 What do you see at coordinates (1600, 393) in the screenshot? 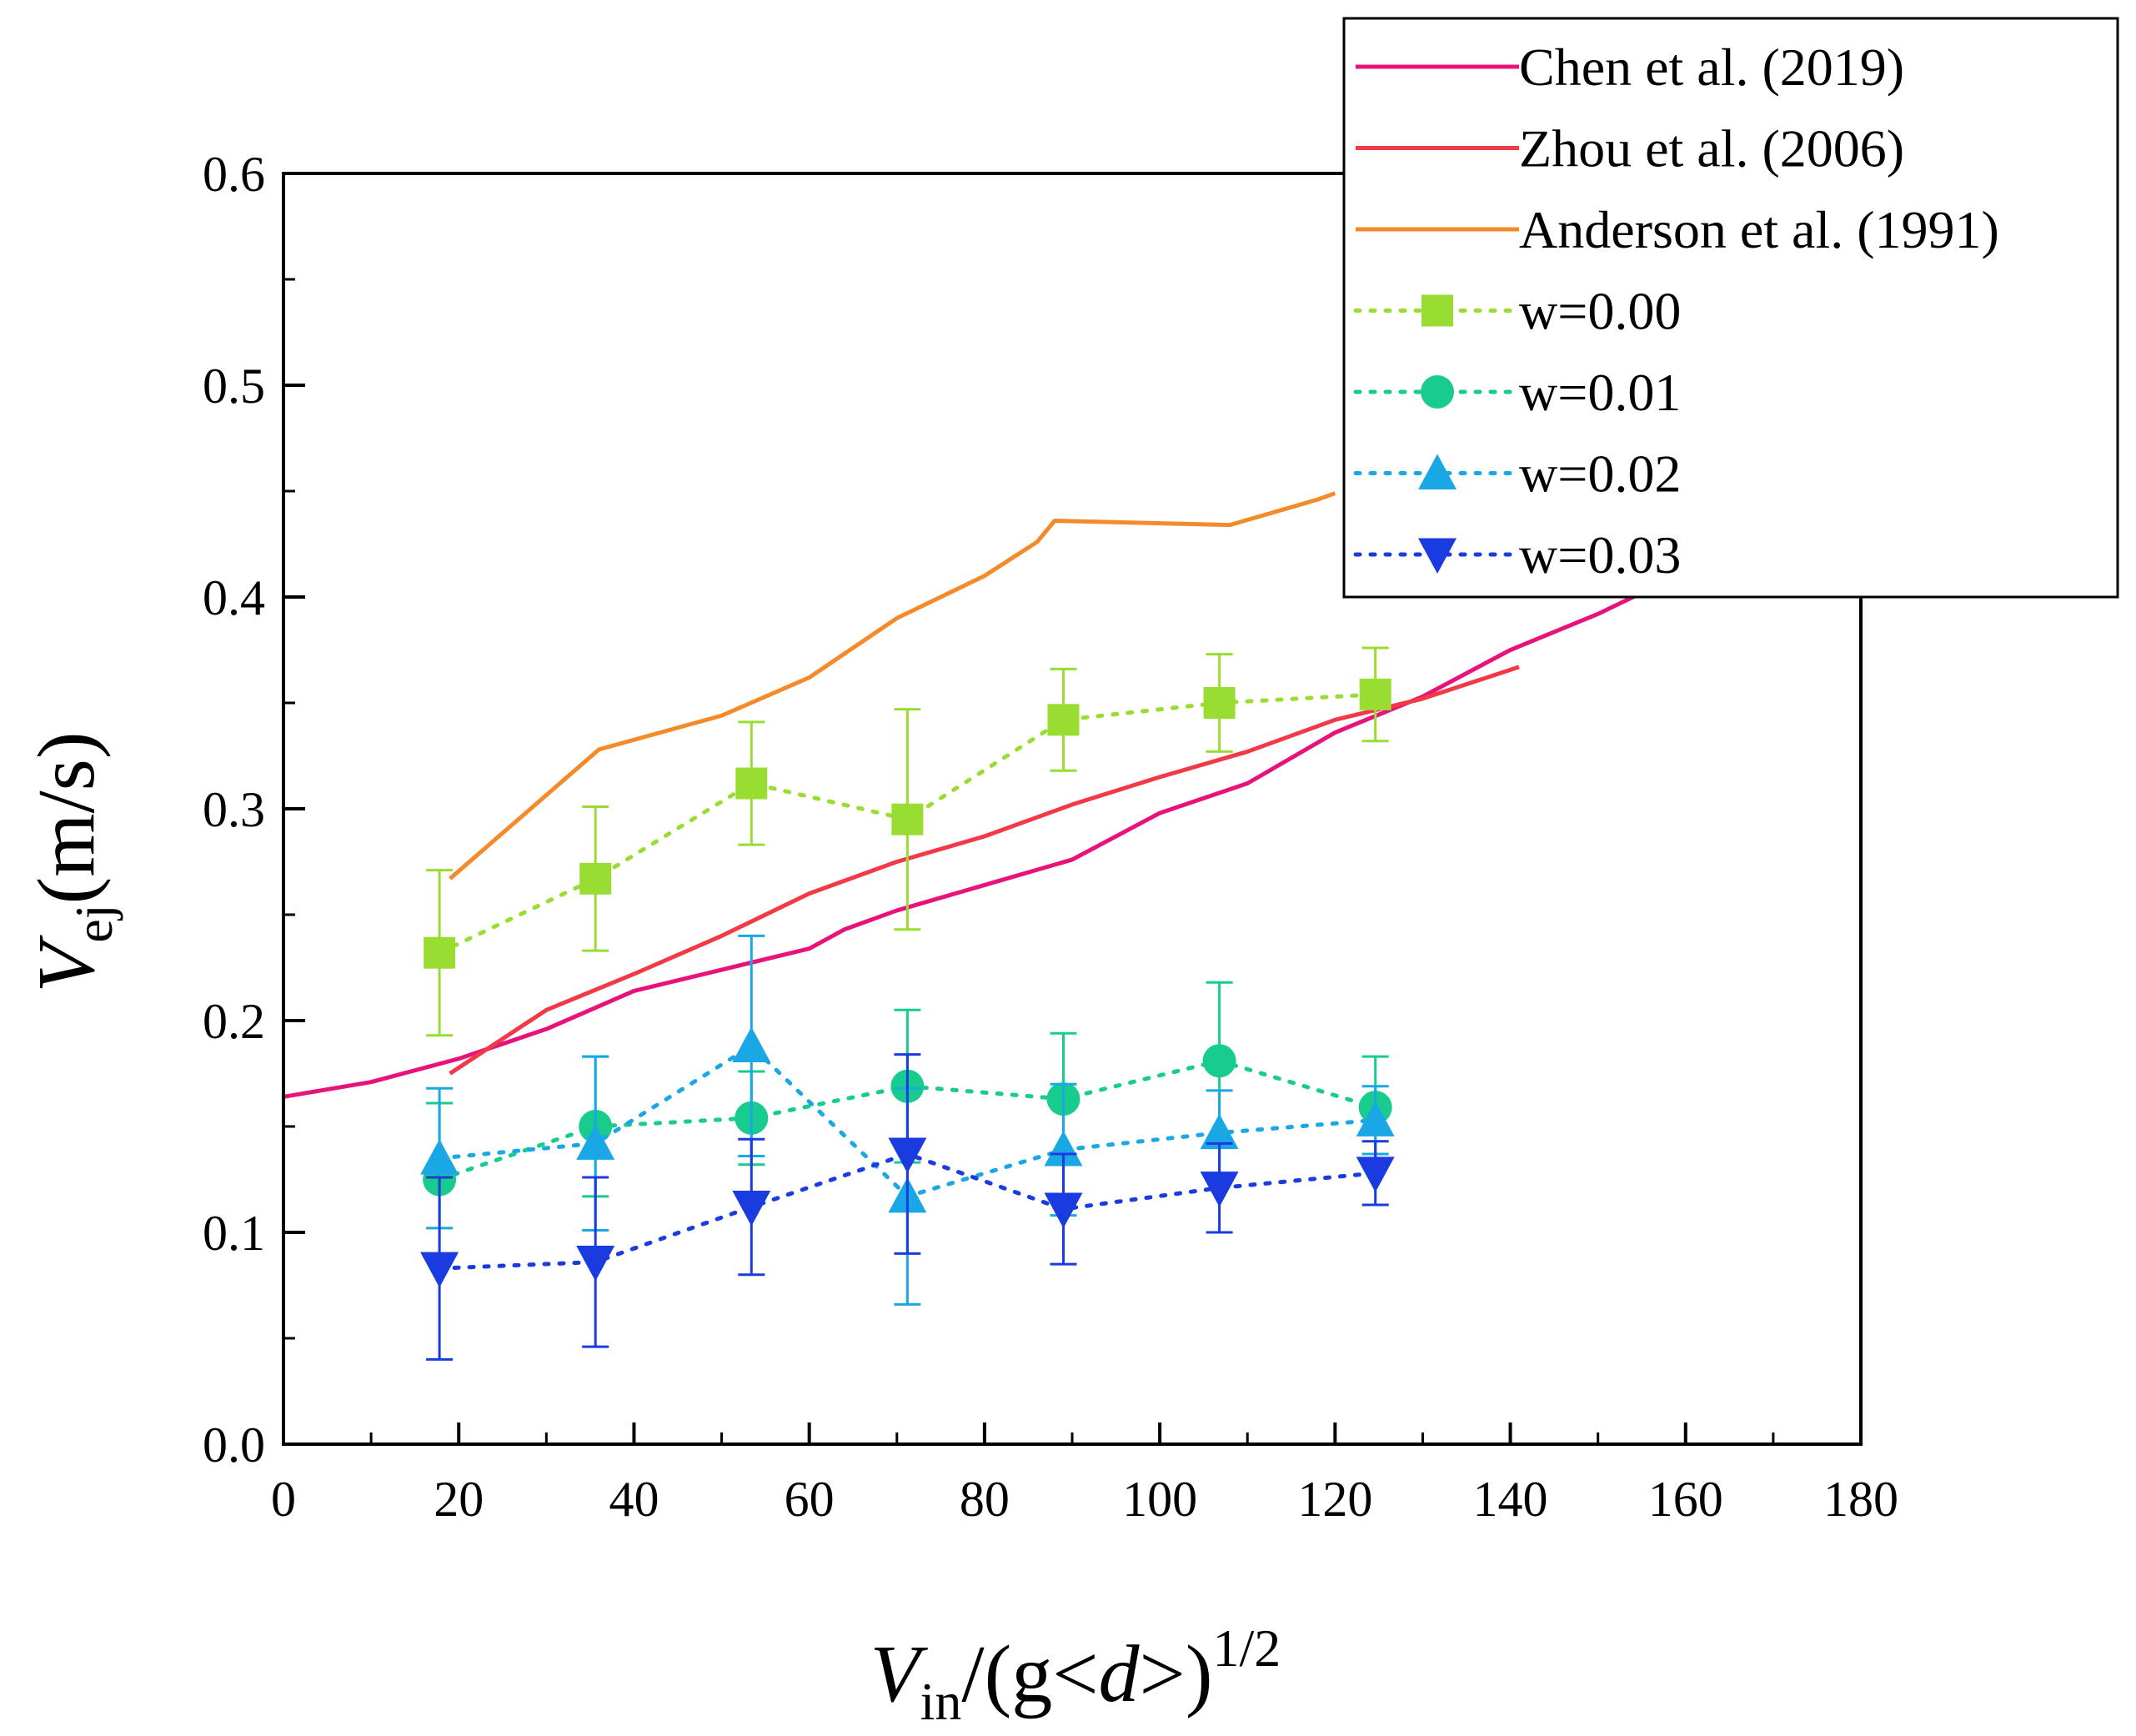
I see `legend-label: w=0.01` at bounding box center [1600, 393].